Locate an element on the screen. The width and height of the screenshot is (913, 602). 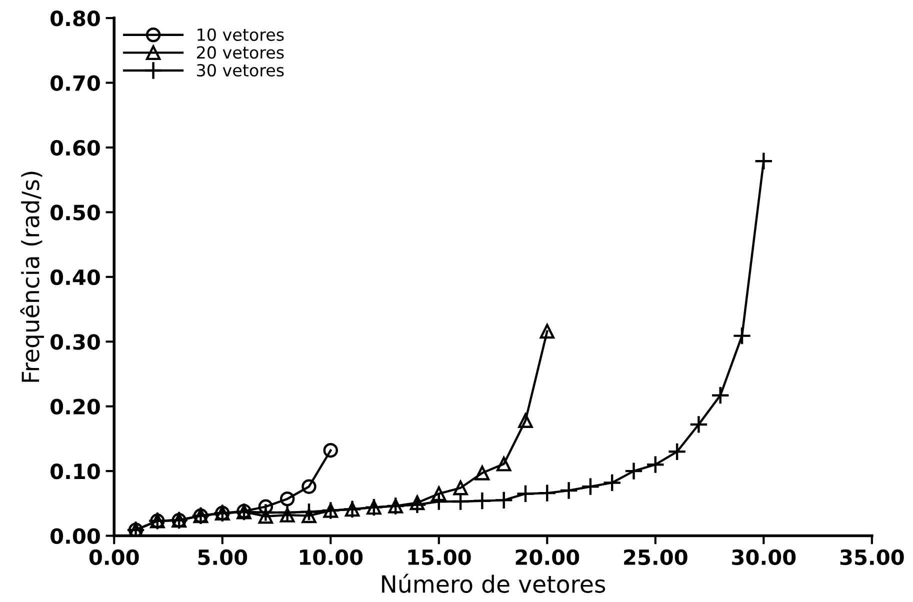
x-axis-title: Número de vetores is located at coordinates (494, 583).